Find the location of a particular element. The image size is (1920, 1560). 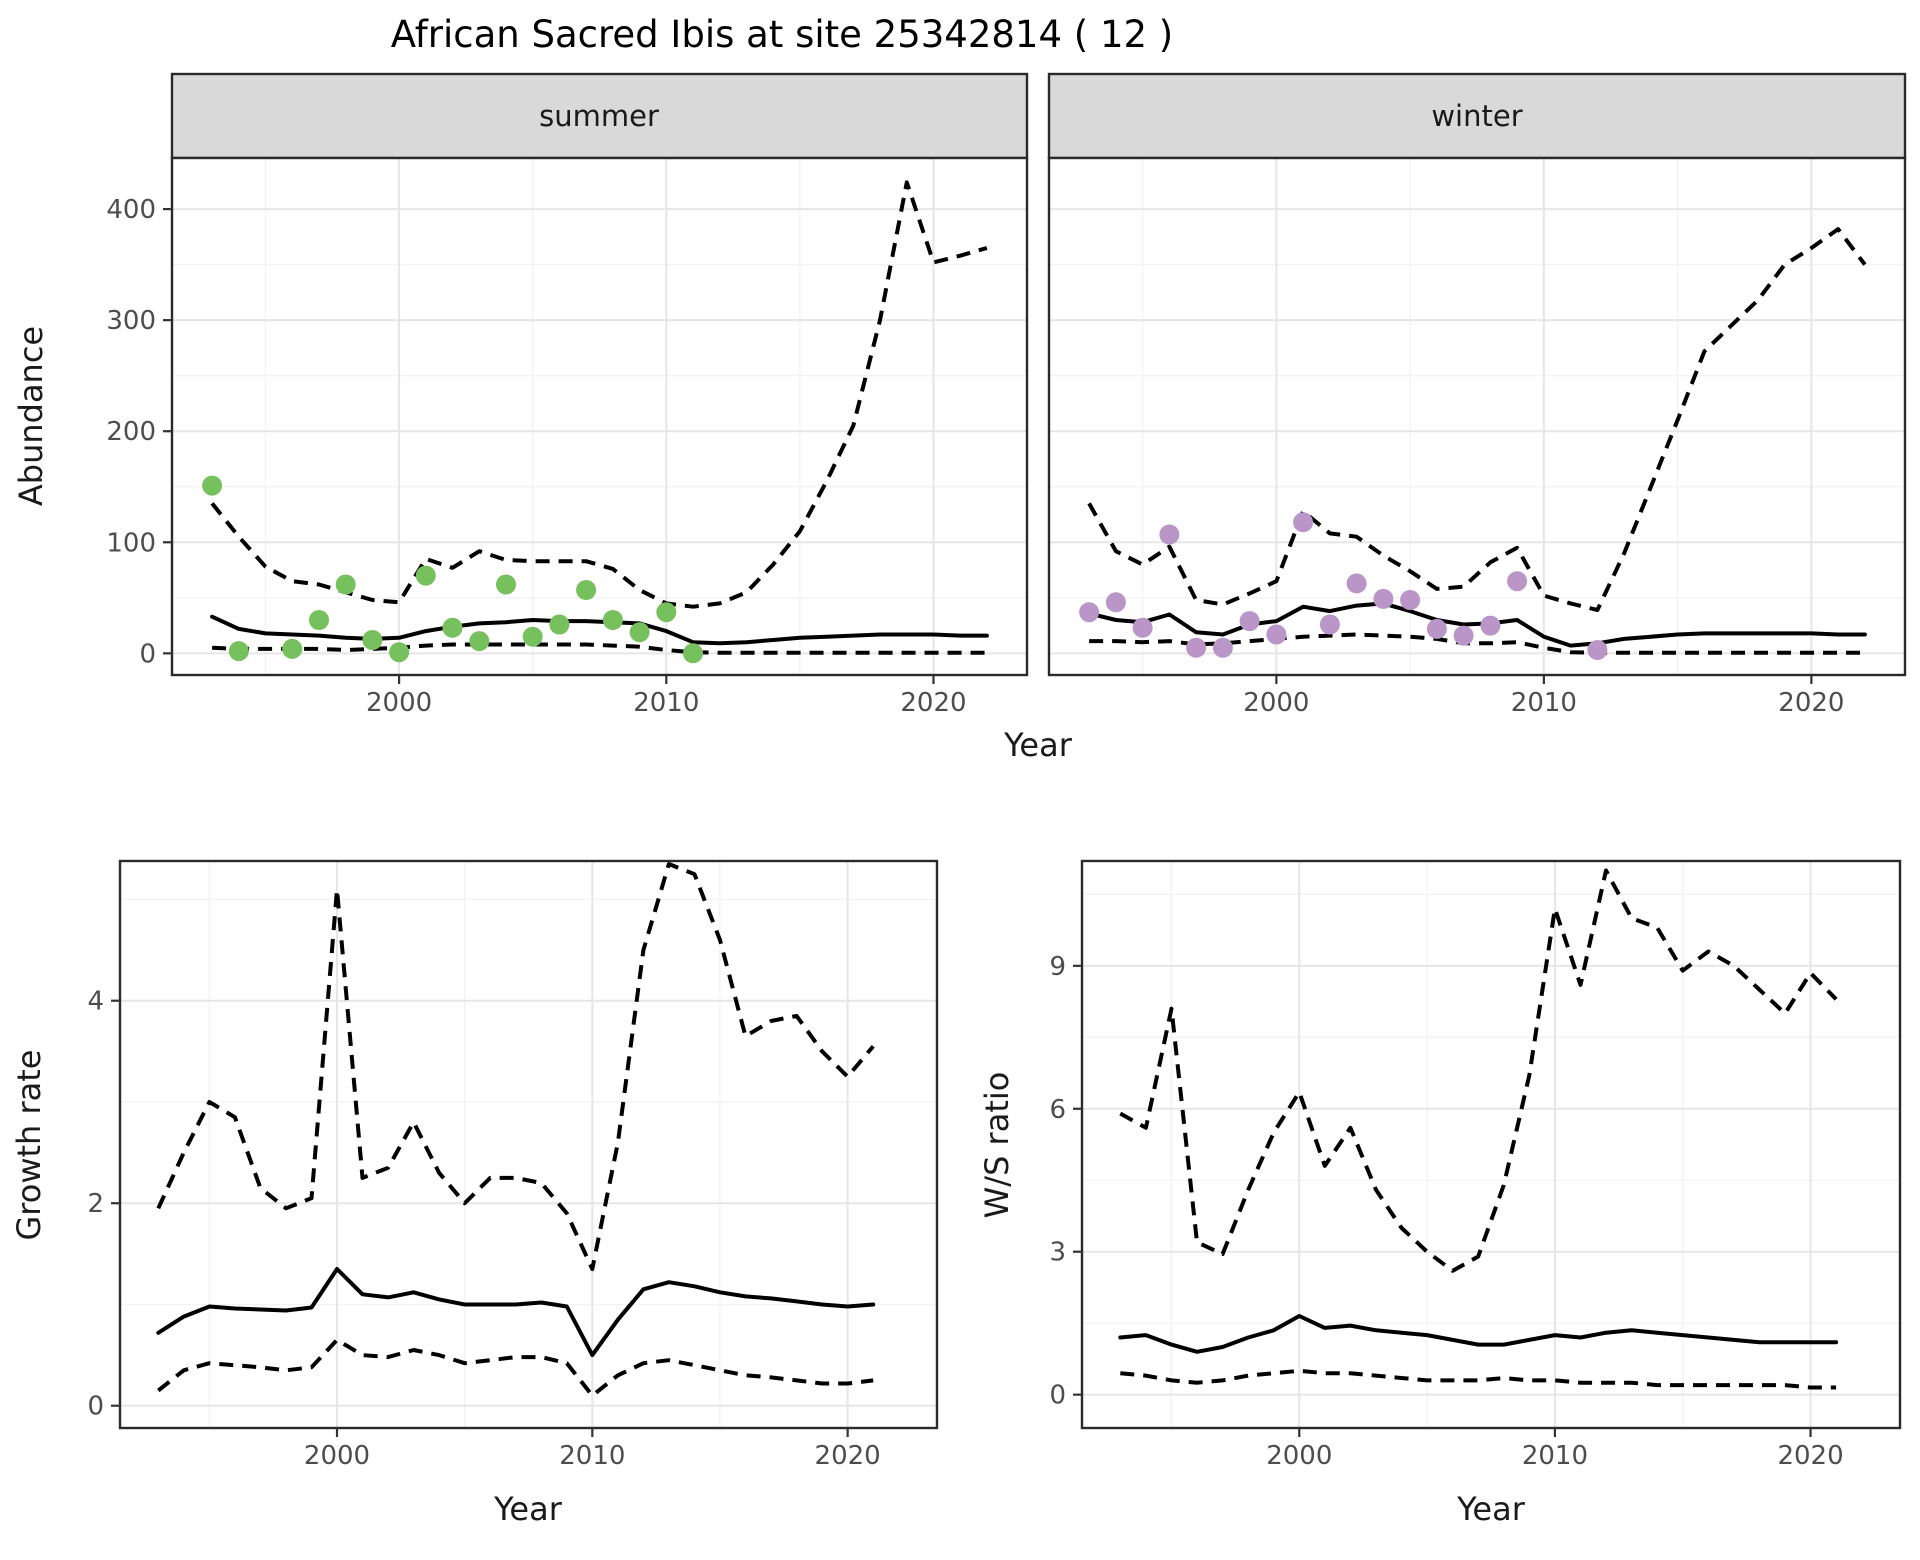

y-tick-label: 300 is located at coordinates (131, 321).